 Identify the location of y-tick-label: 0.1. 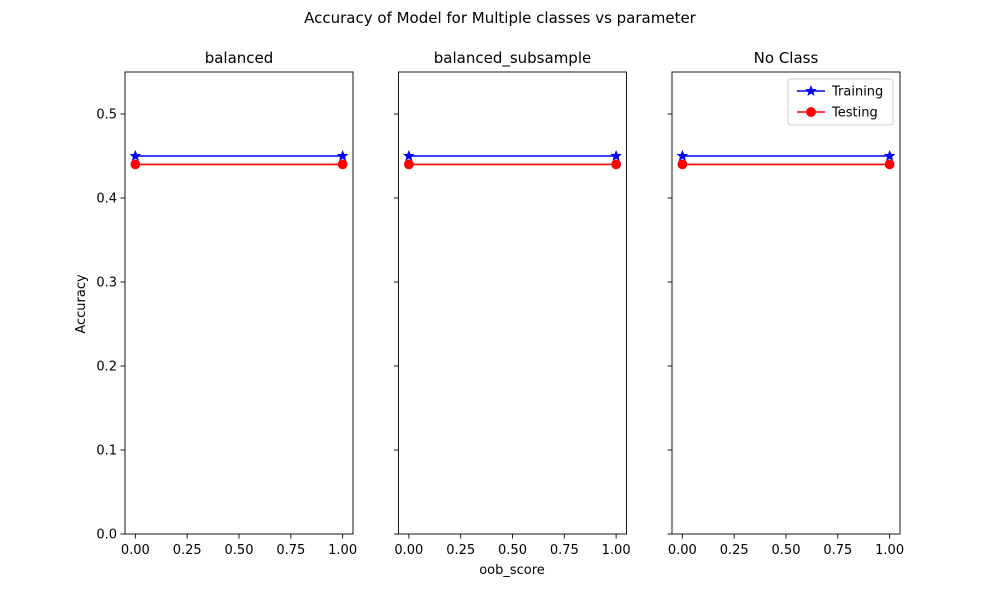
(106, 451).